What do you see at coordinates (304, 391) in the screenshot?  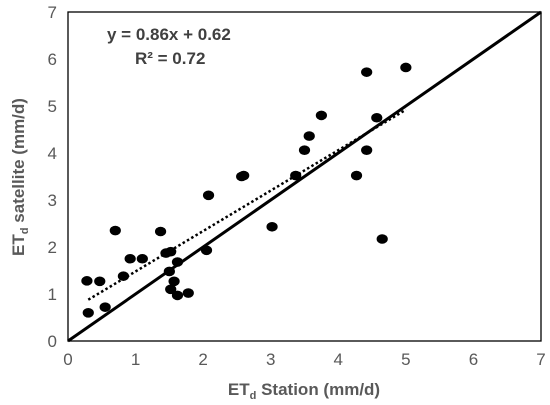 I see `x-axis-title: ETd Station (mm/d)` at bounding box center [304, 391].